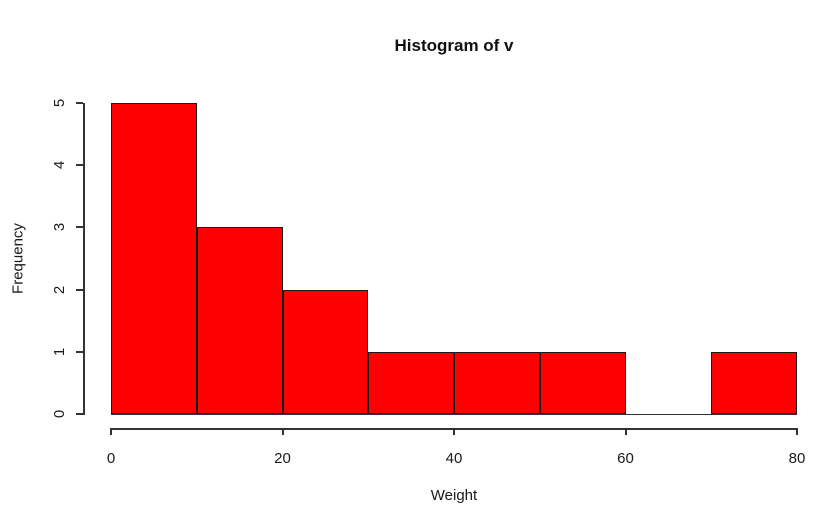  Describe the element at coordinates (84, 259) in the screenshot. I see `y-axis-line` at that location.